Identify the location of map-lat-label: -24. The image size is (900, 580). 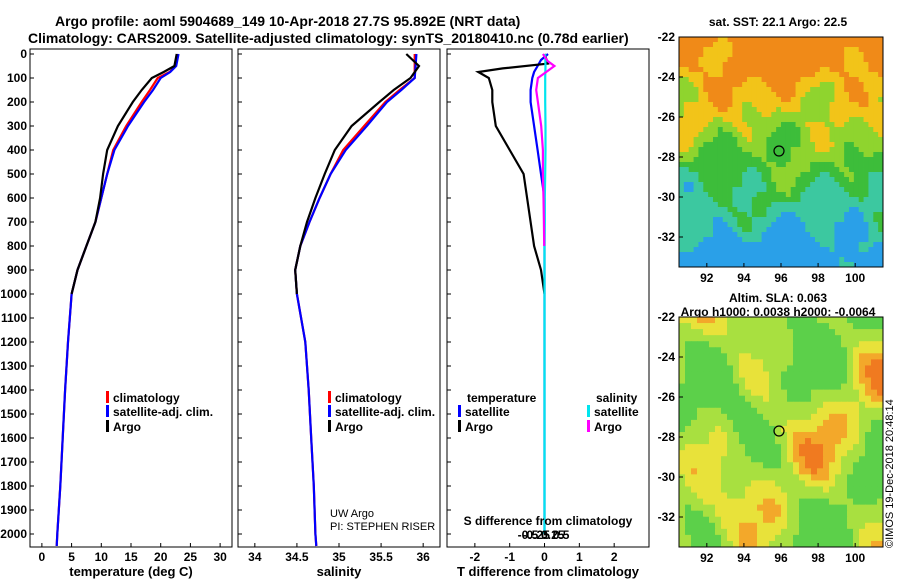
(667, 357).